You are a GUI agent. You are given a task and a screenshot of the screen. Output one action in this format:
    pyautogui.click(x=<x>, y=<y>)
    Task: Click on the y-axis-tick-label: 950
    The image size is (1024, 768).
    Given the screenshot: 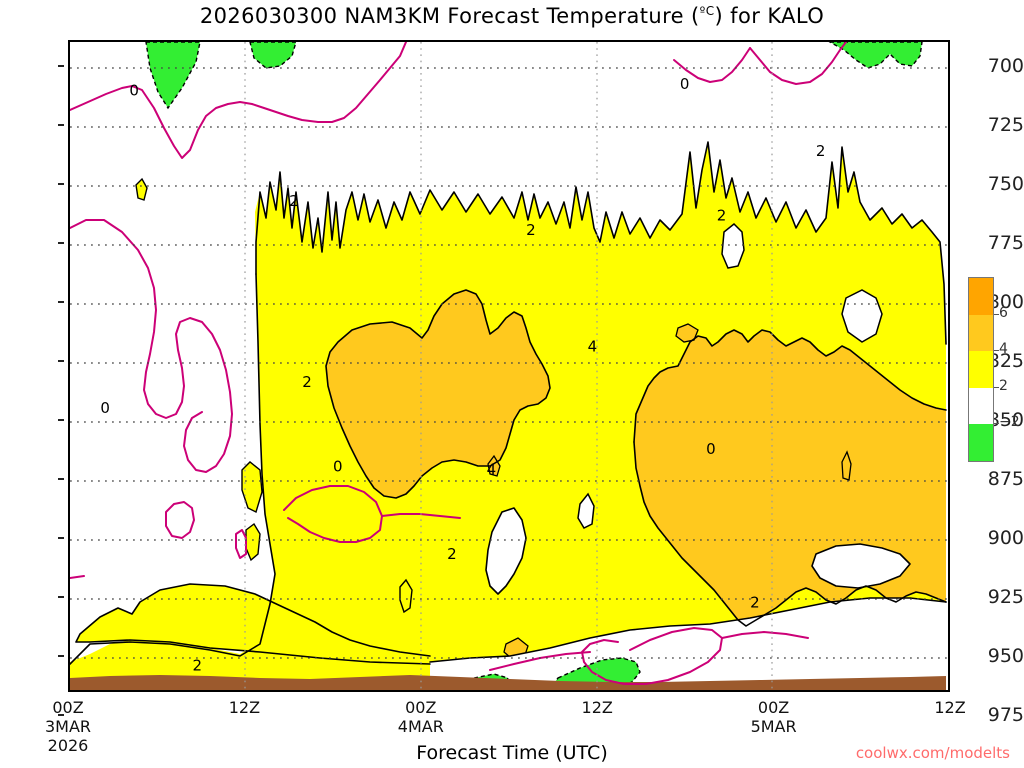 What is the action you would take?
    pyautogui.click(x=1005, y=656)
    